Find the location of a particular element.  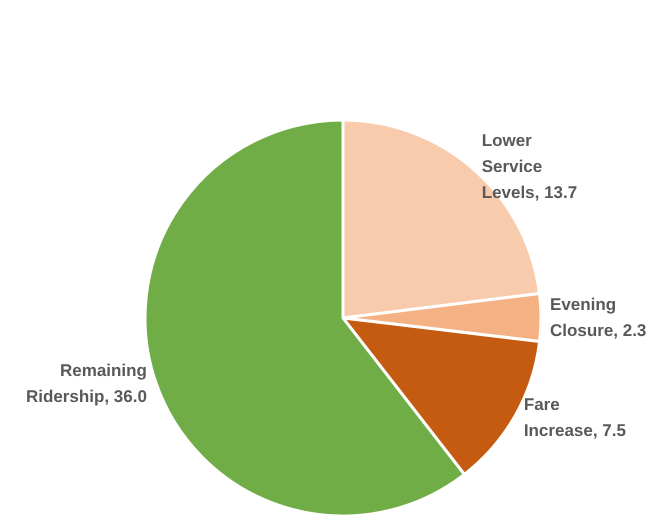

slice-label: Lower Service Levels, 13.7 is located at coordinates (530, 166).